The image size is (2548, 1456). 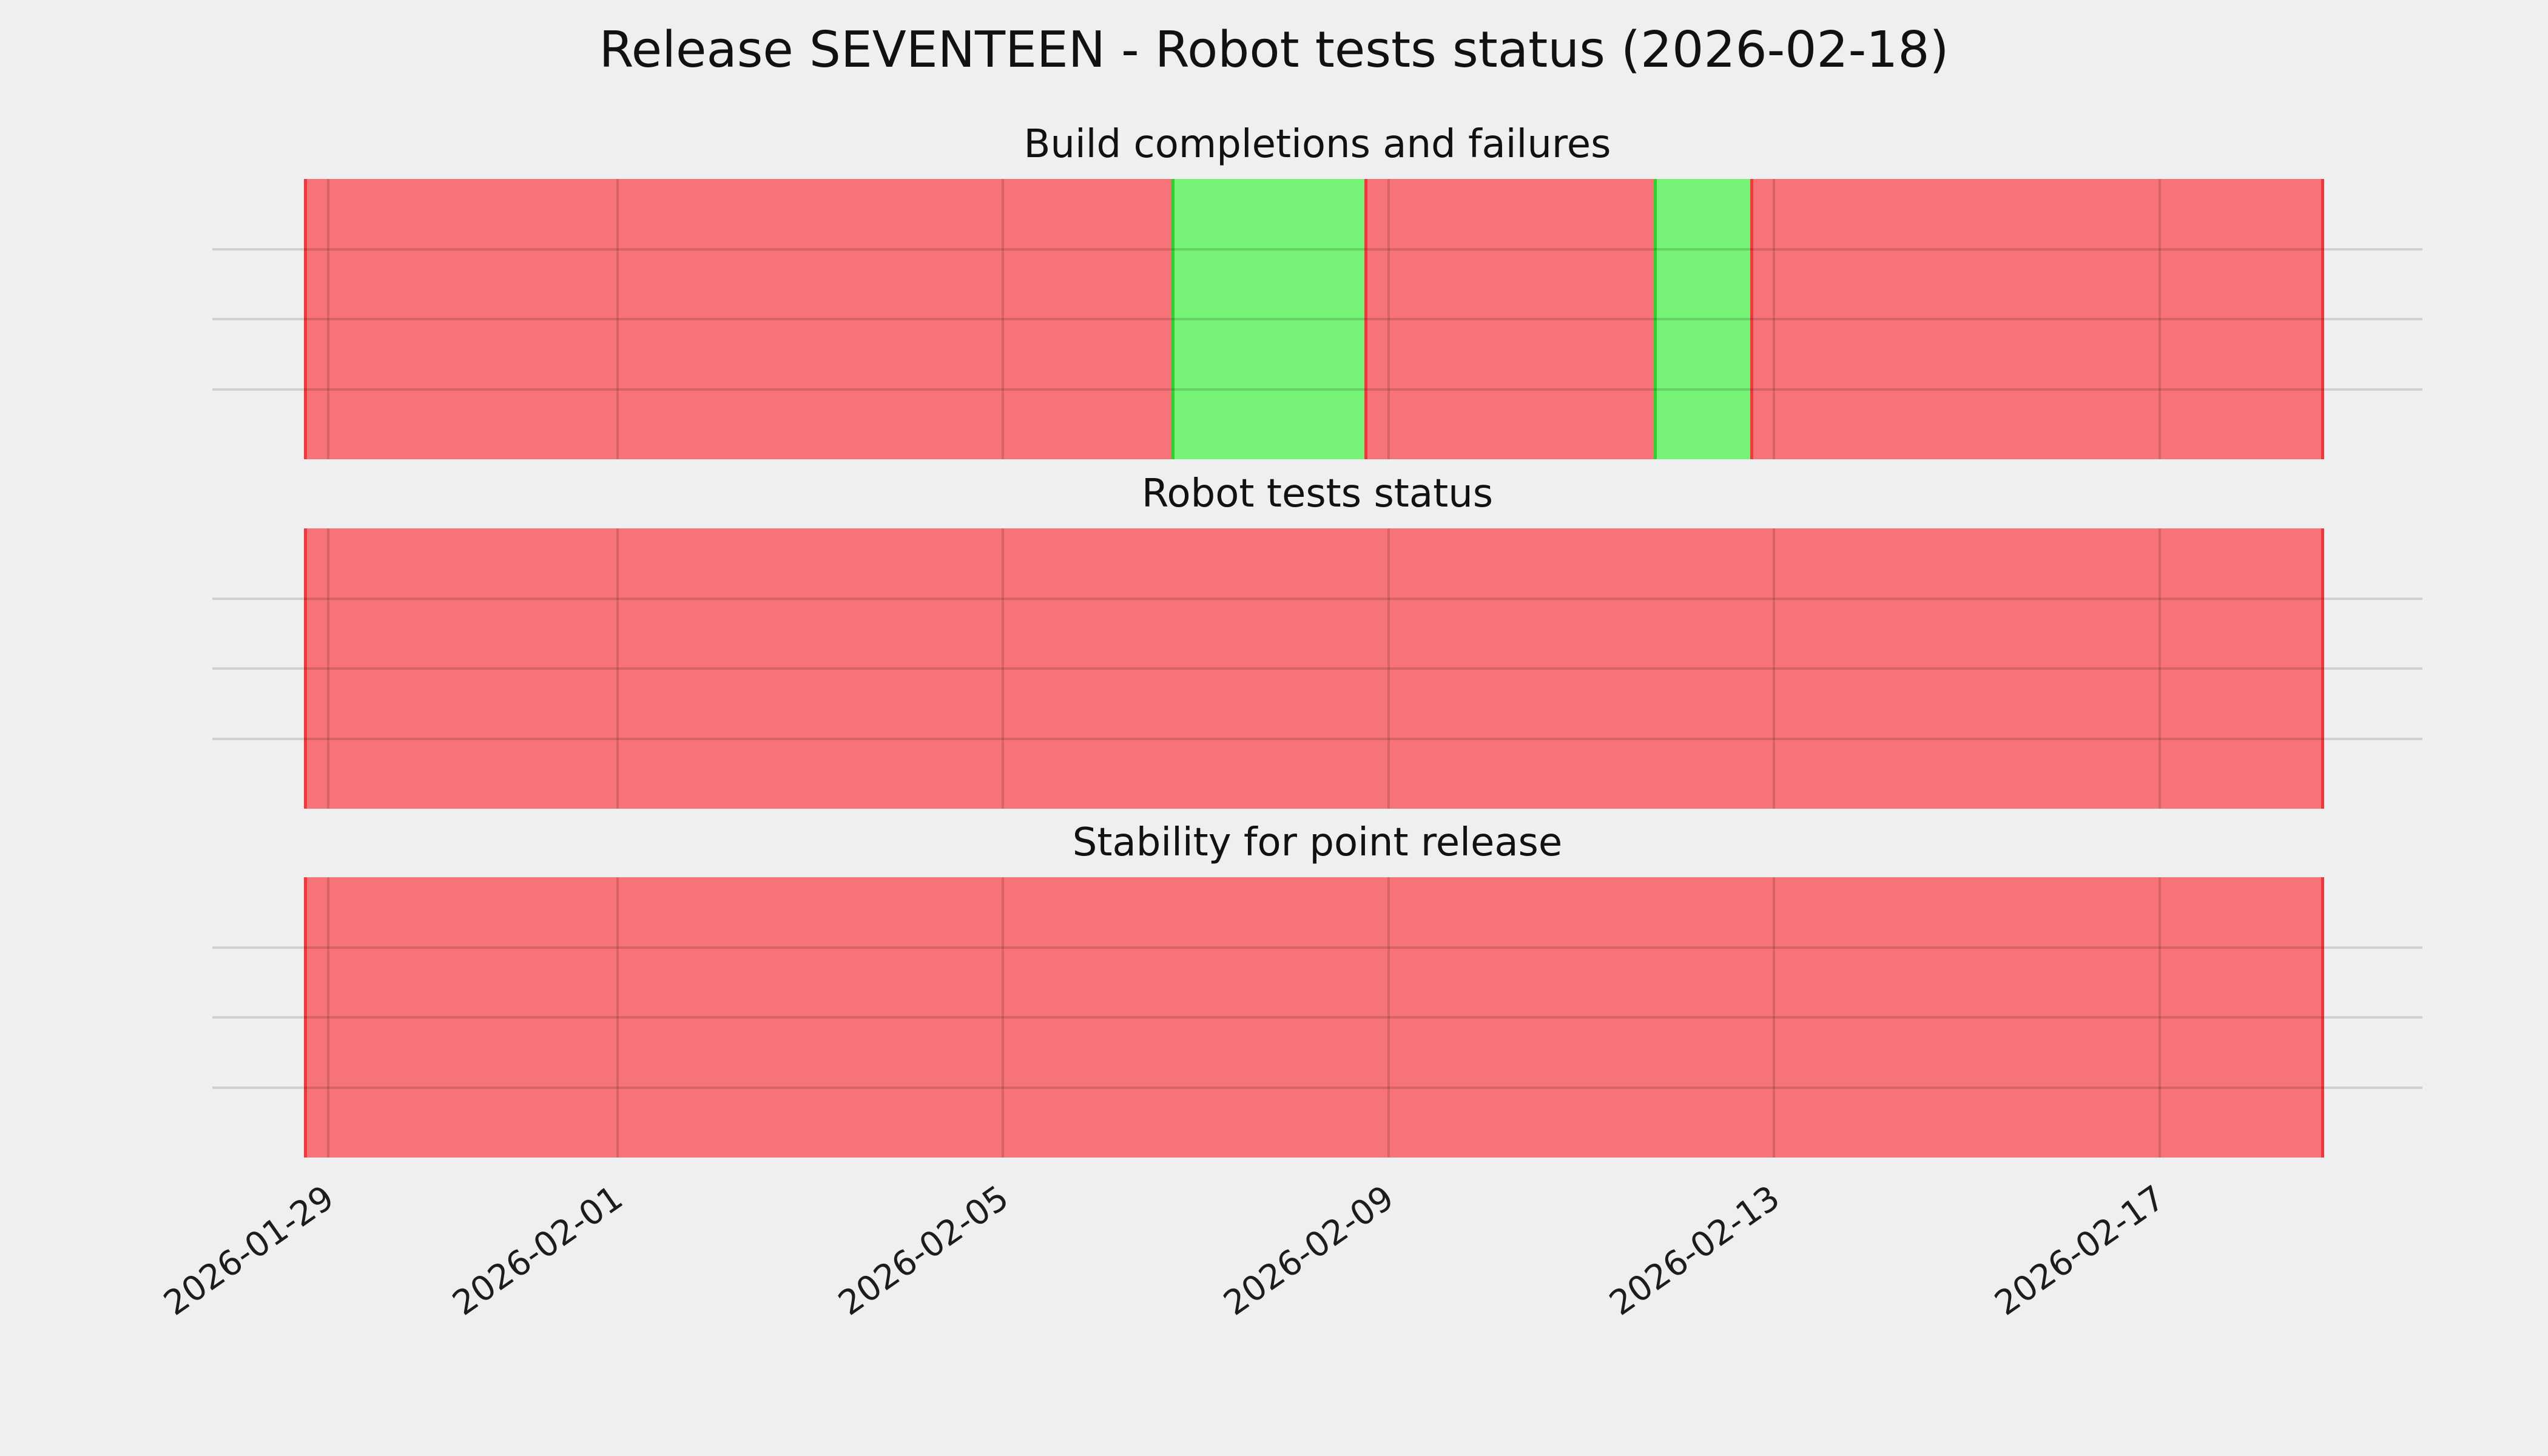 What do you see at coordinates (1317, 493) in the screenshot?
I see `subplot-title-robot-tests: Robot tests status` at bounding box center [1317, 493].